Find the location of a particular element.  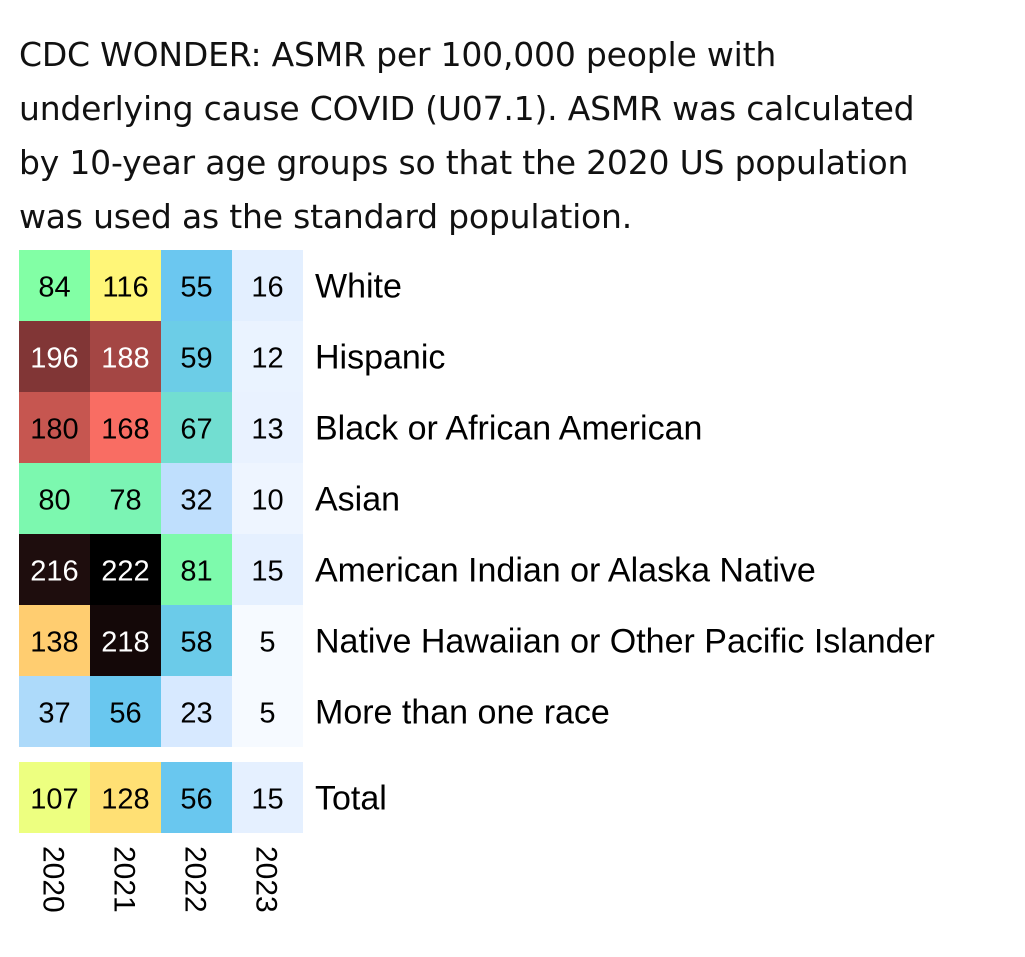

cell-value-white-2021: 116 is located at coordinates (125, 288).